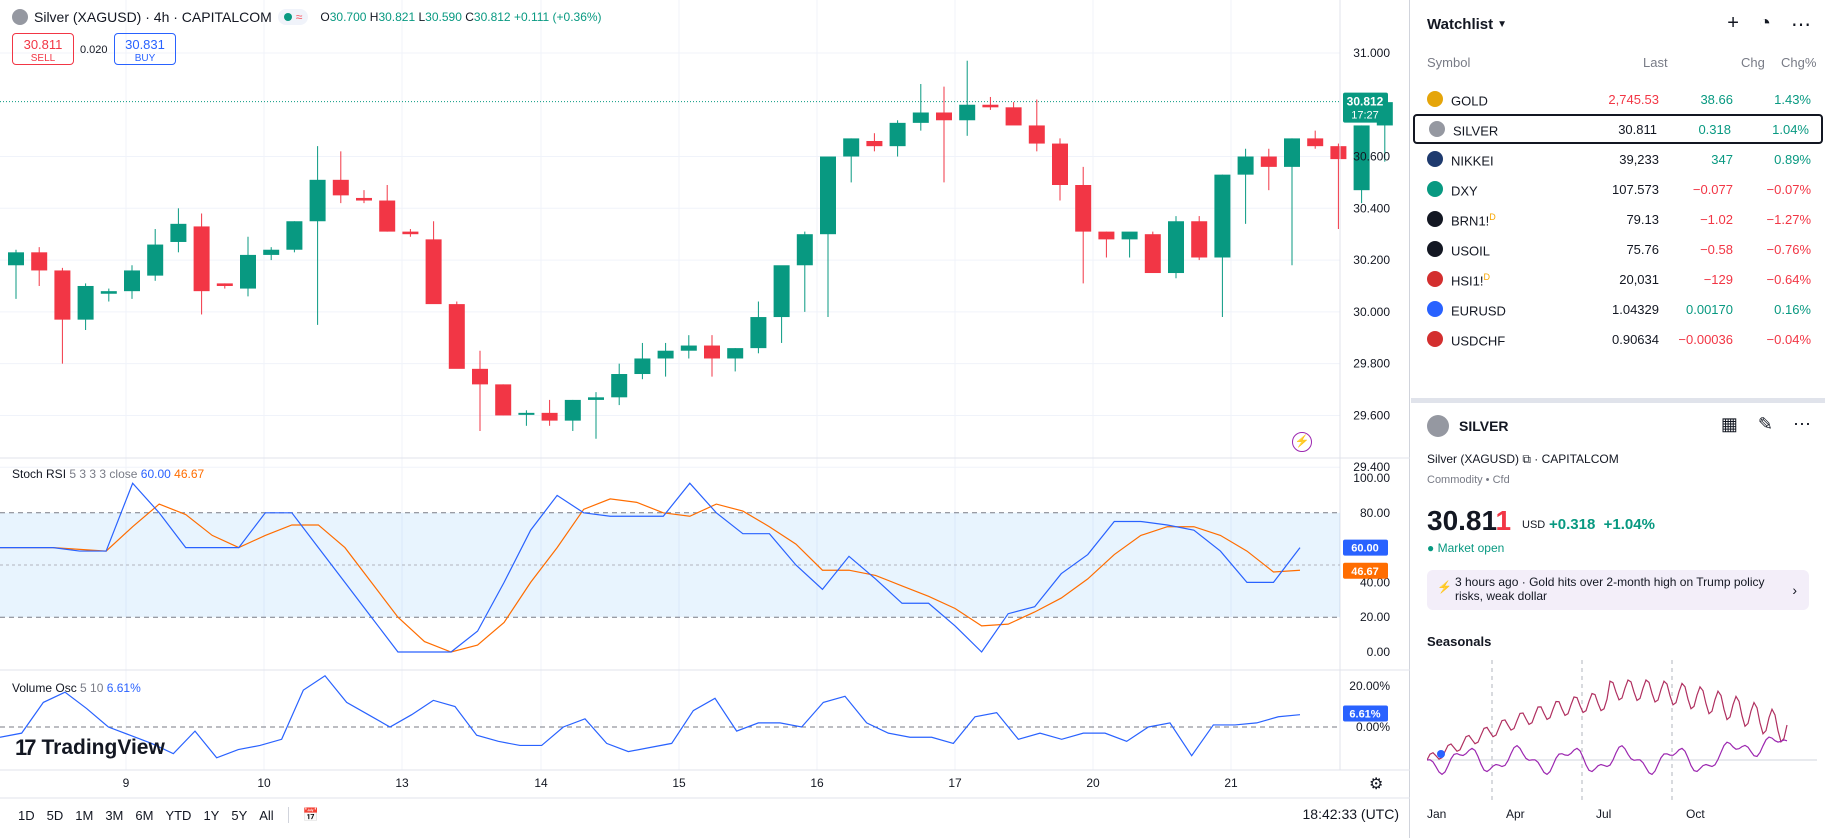  What do you see at coordinates (1473, 459) in the screenshot?
I see `details-name: Silver (XAGUSD)` at bounding box center [1473, 459].